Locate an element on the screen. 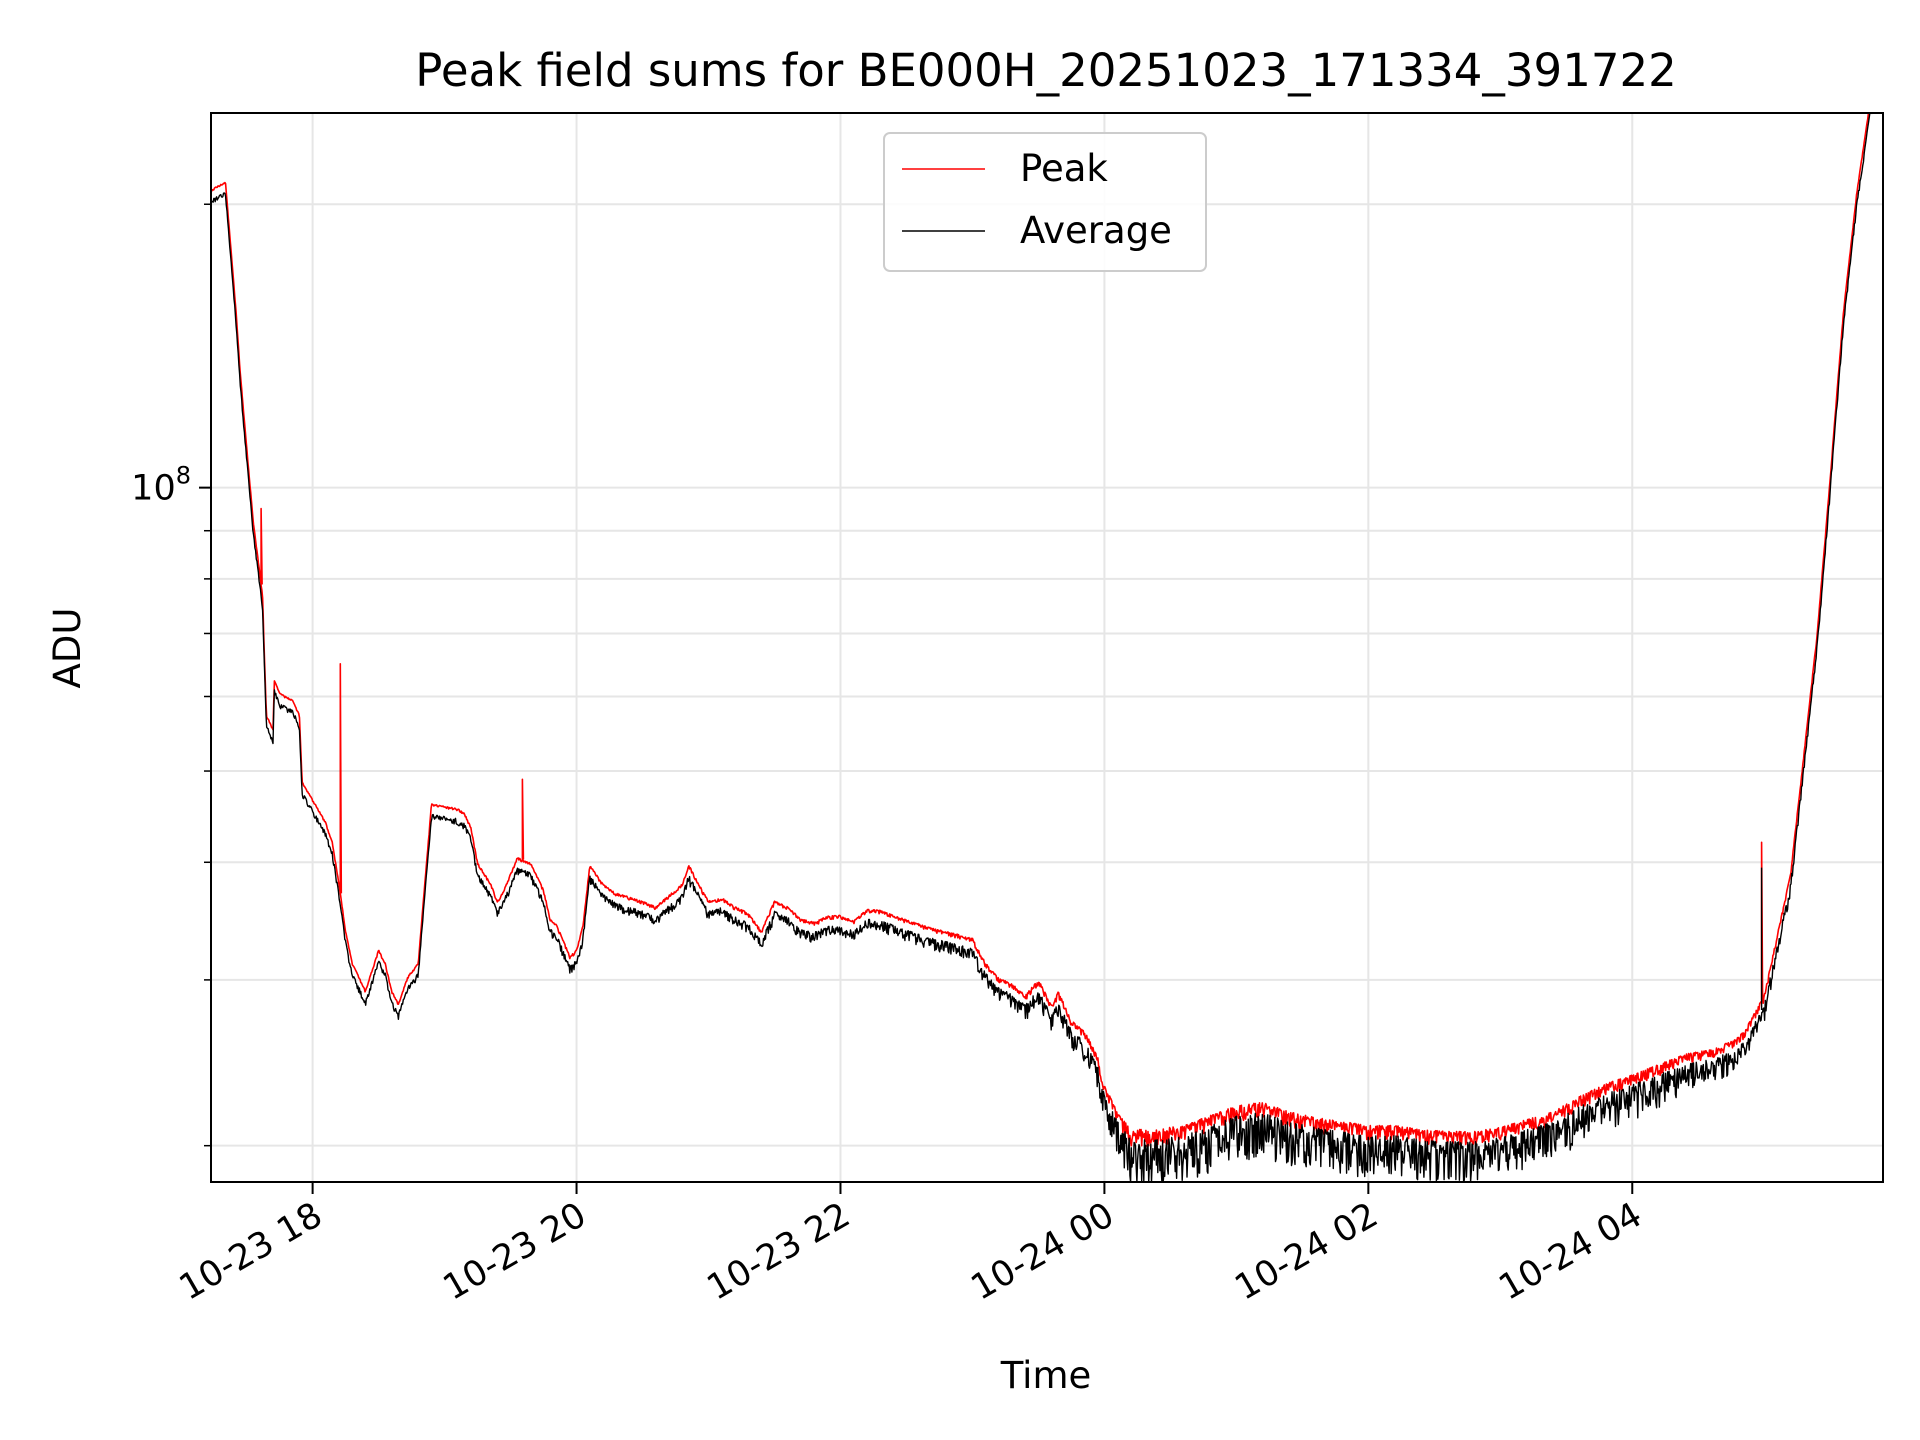 The width and height of the screenshot is (1920, 1440). y-axis-label: ADU is located at coordinates (67, 648).